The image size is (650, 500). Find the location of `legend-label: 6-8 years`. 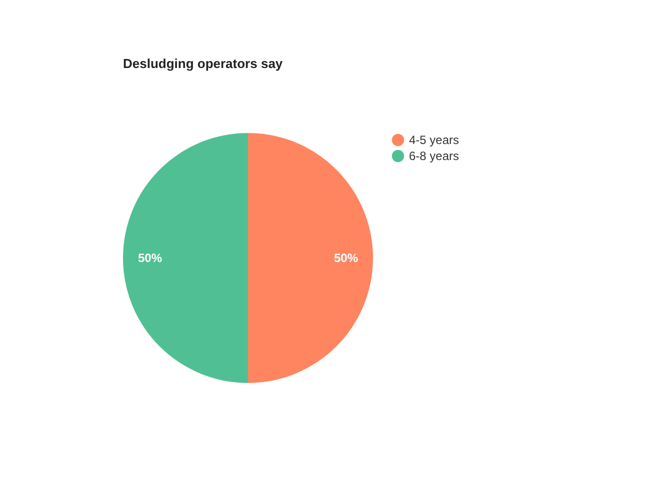

legend-label: 6-8 years is located at coordinates (434, 156).